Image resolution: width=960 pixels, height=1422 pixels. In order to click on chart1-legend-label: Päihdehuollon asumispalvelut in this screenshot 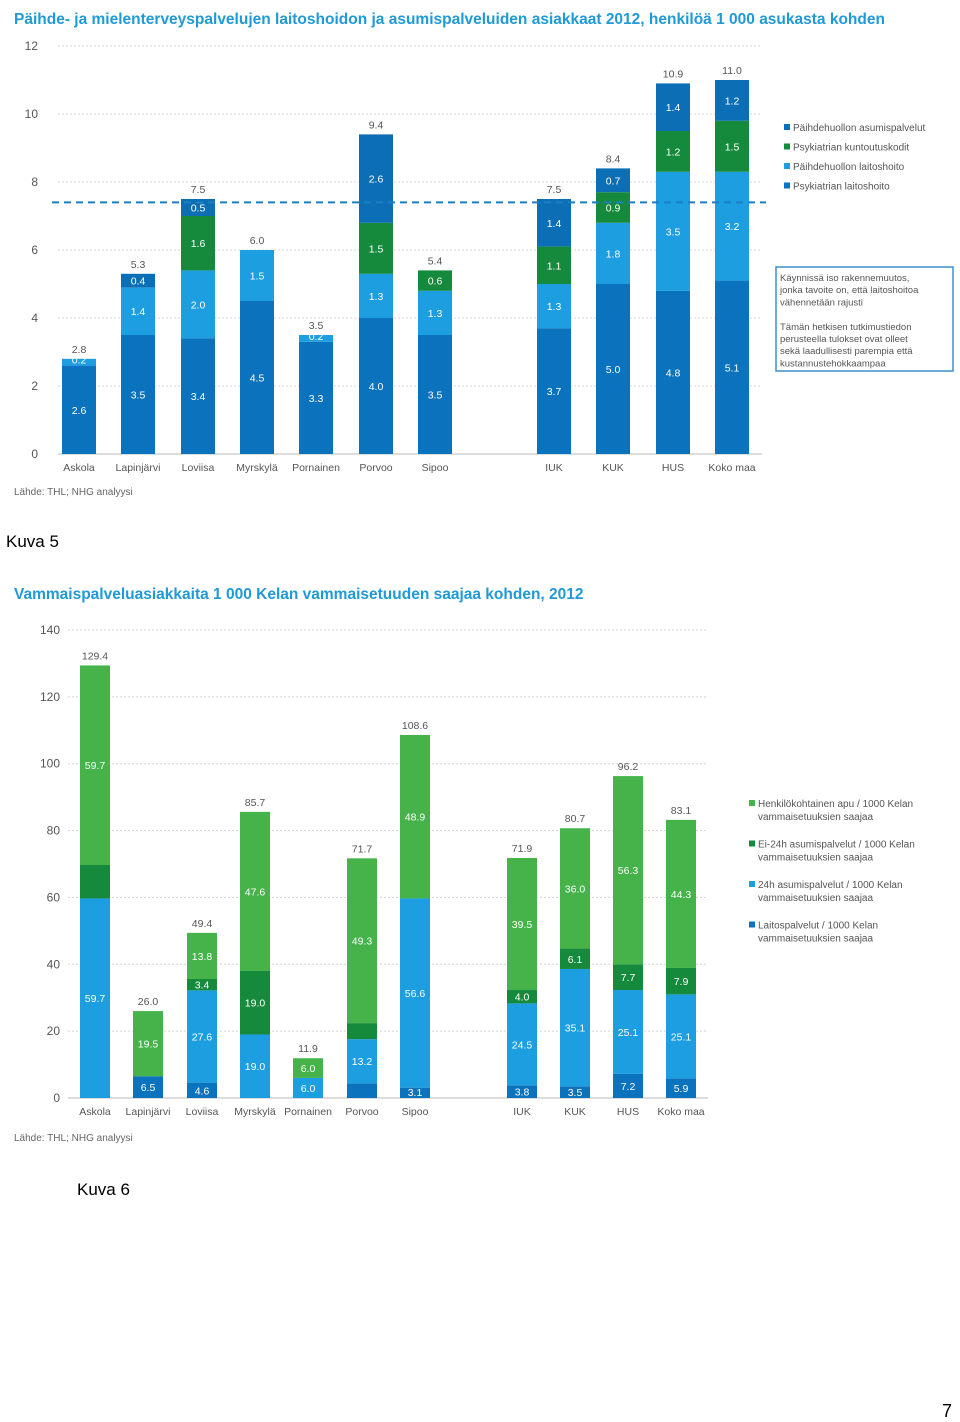, I will do `click(859, 128)`.